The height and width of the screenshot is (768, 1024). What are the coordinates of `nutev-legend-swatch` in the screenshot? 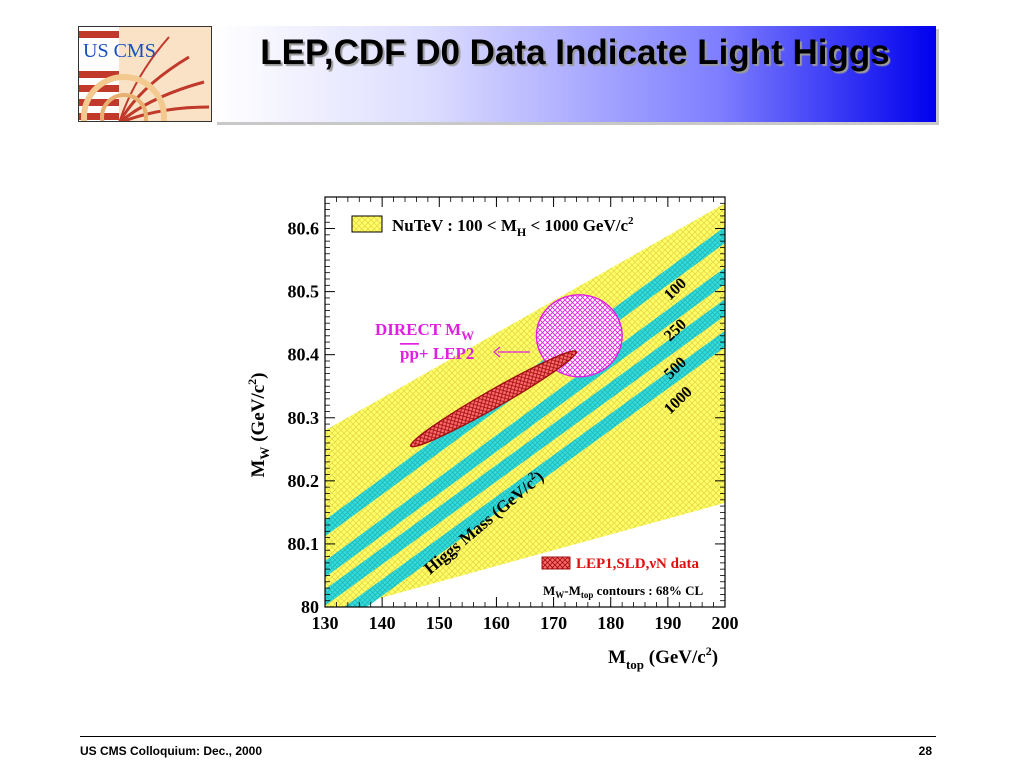 It's located at (367, 224).